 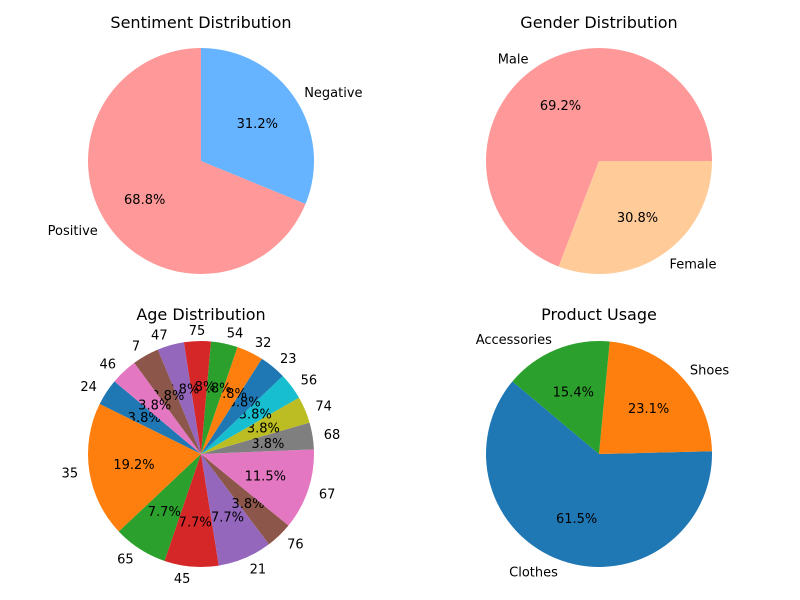 What do you see at coordinates (288, 359) in the screenshot?
I see `age-slice-23-label: 23` at bounding box center [288, 359].